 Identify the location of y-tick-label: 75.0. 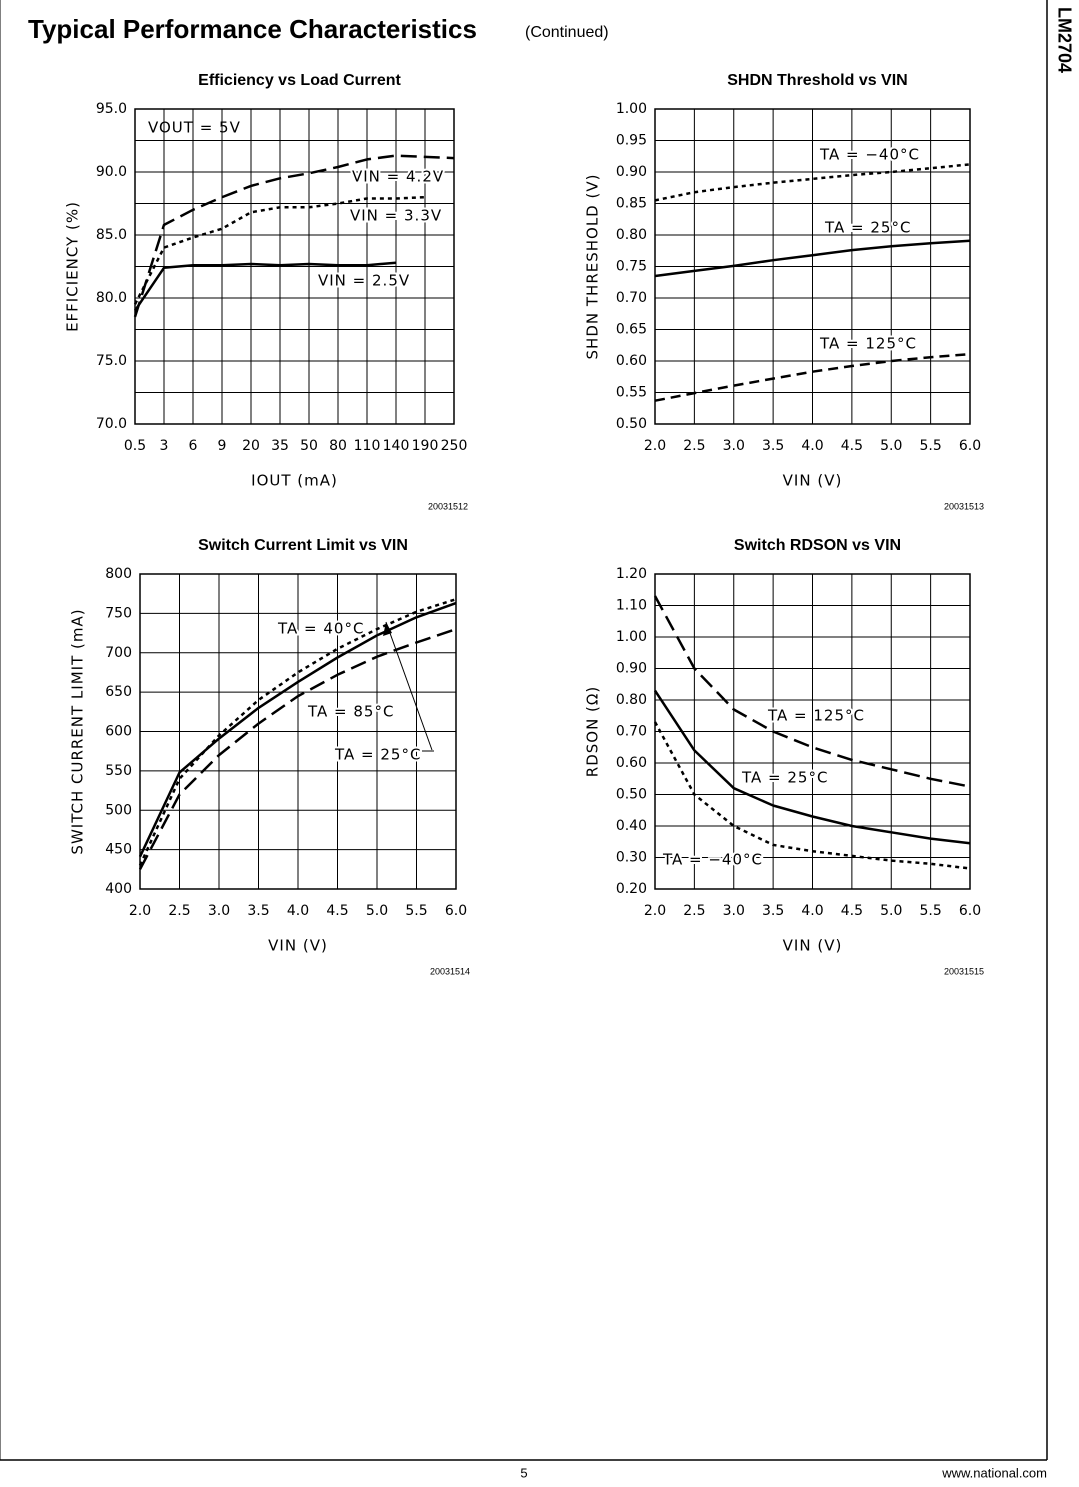
(111, 361).